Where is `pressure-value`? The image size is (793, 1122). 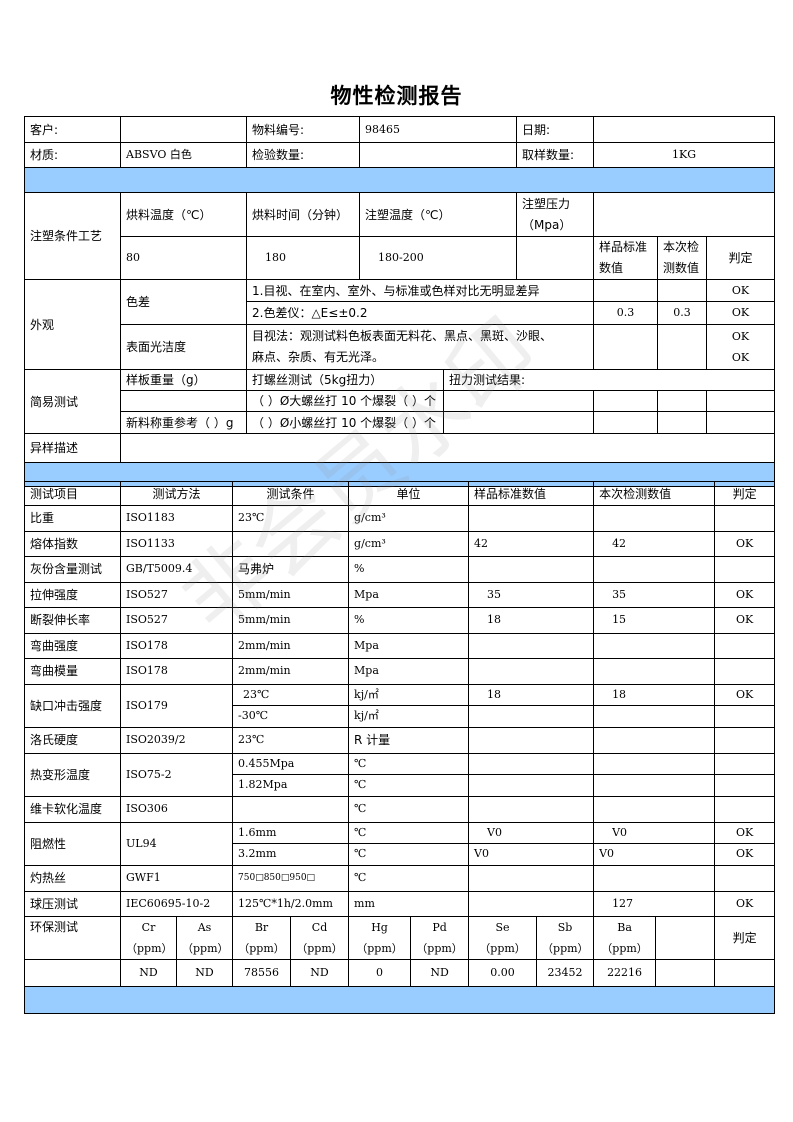 pressure-value is located at coordinates (555, 258).